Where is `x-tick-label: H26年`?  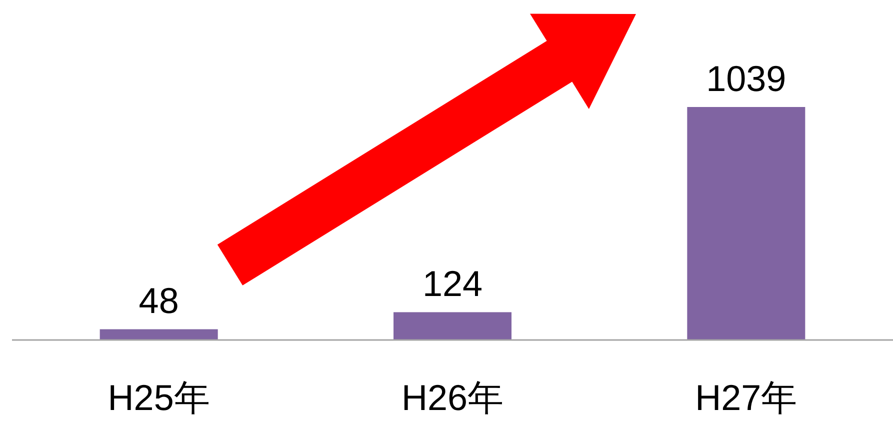
x-tick-label: H26年 is located at coordinates (452, 397).